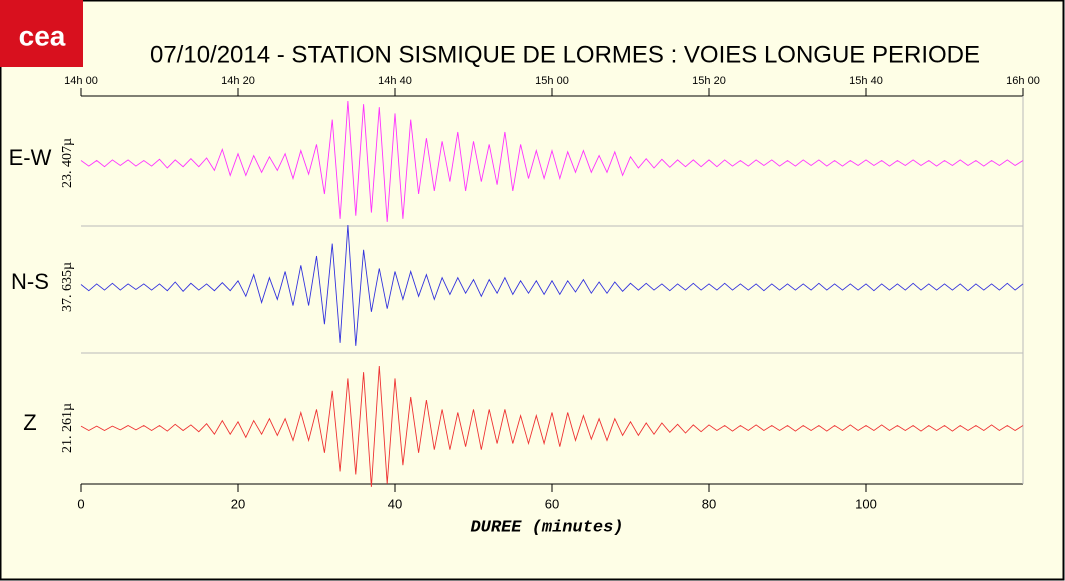  What do you see at coordinates (1023, 81) in the screenshot?
I see `x2-tick-label: 16h 00` at bounding box center [1023, 81].